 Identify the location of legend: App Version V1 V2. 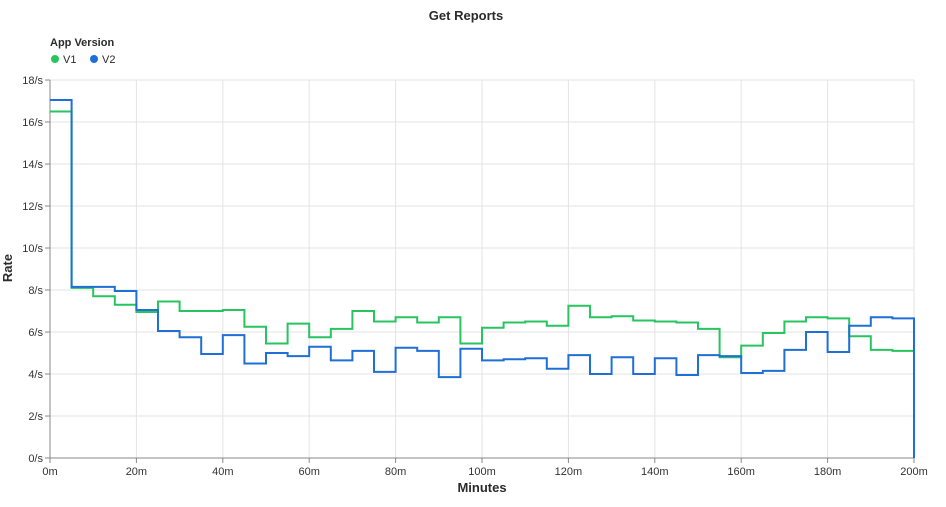
(82, 51).